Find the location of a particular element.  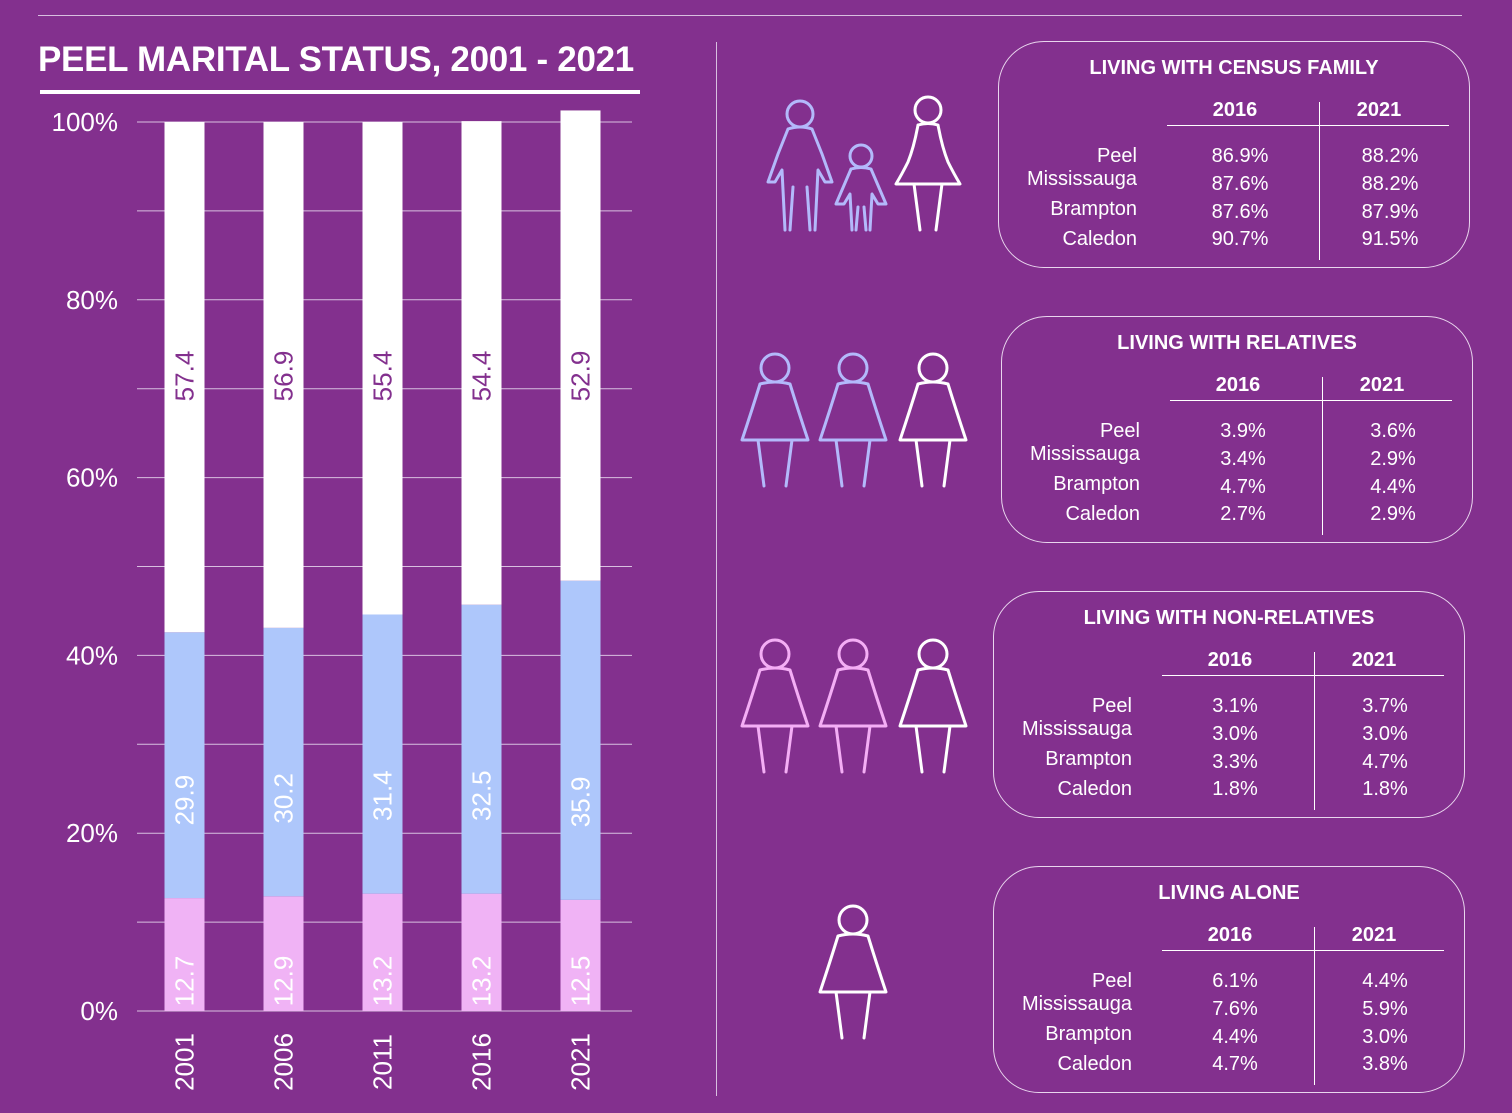

value-brampton-2016: 4.7% is located at coordinates (1243, 487).